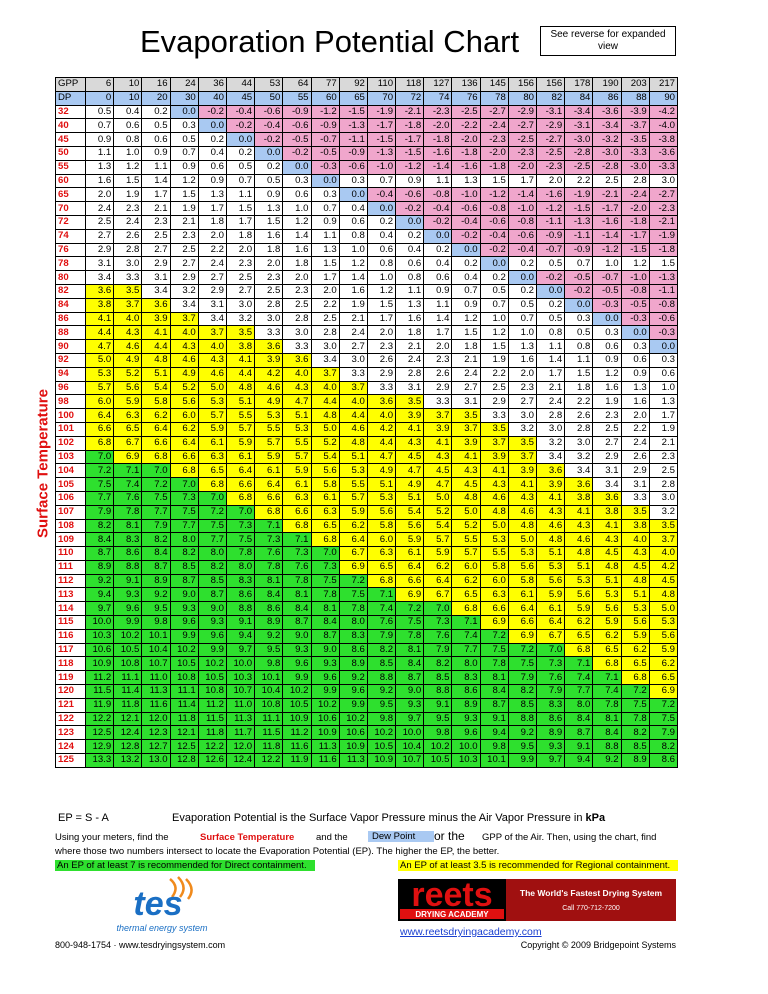 The image size is (768, 994). Describe the element at coordinates (635, 126) in the screenshot. I see `ep-cell: -3.7` at that location.